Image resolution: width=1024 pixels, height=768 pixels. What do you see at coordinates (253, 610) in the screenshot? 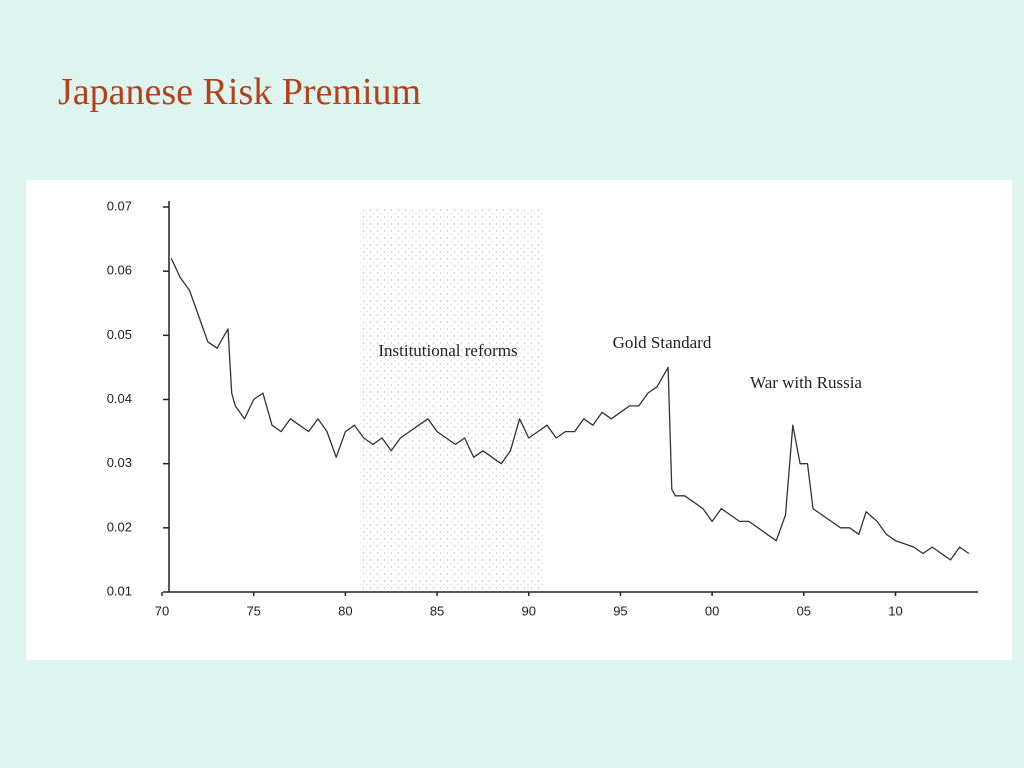
I see `x-tick-label: 75` at bounding box center [253, 610].